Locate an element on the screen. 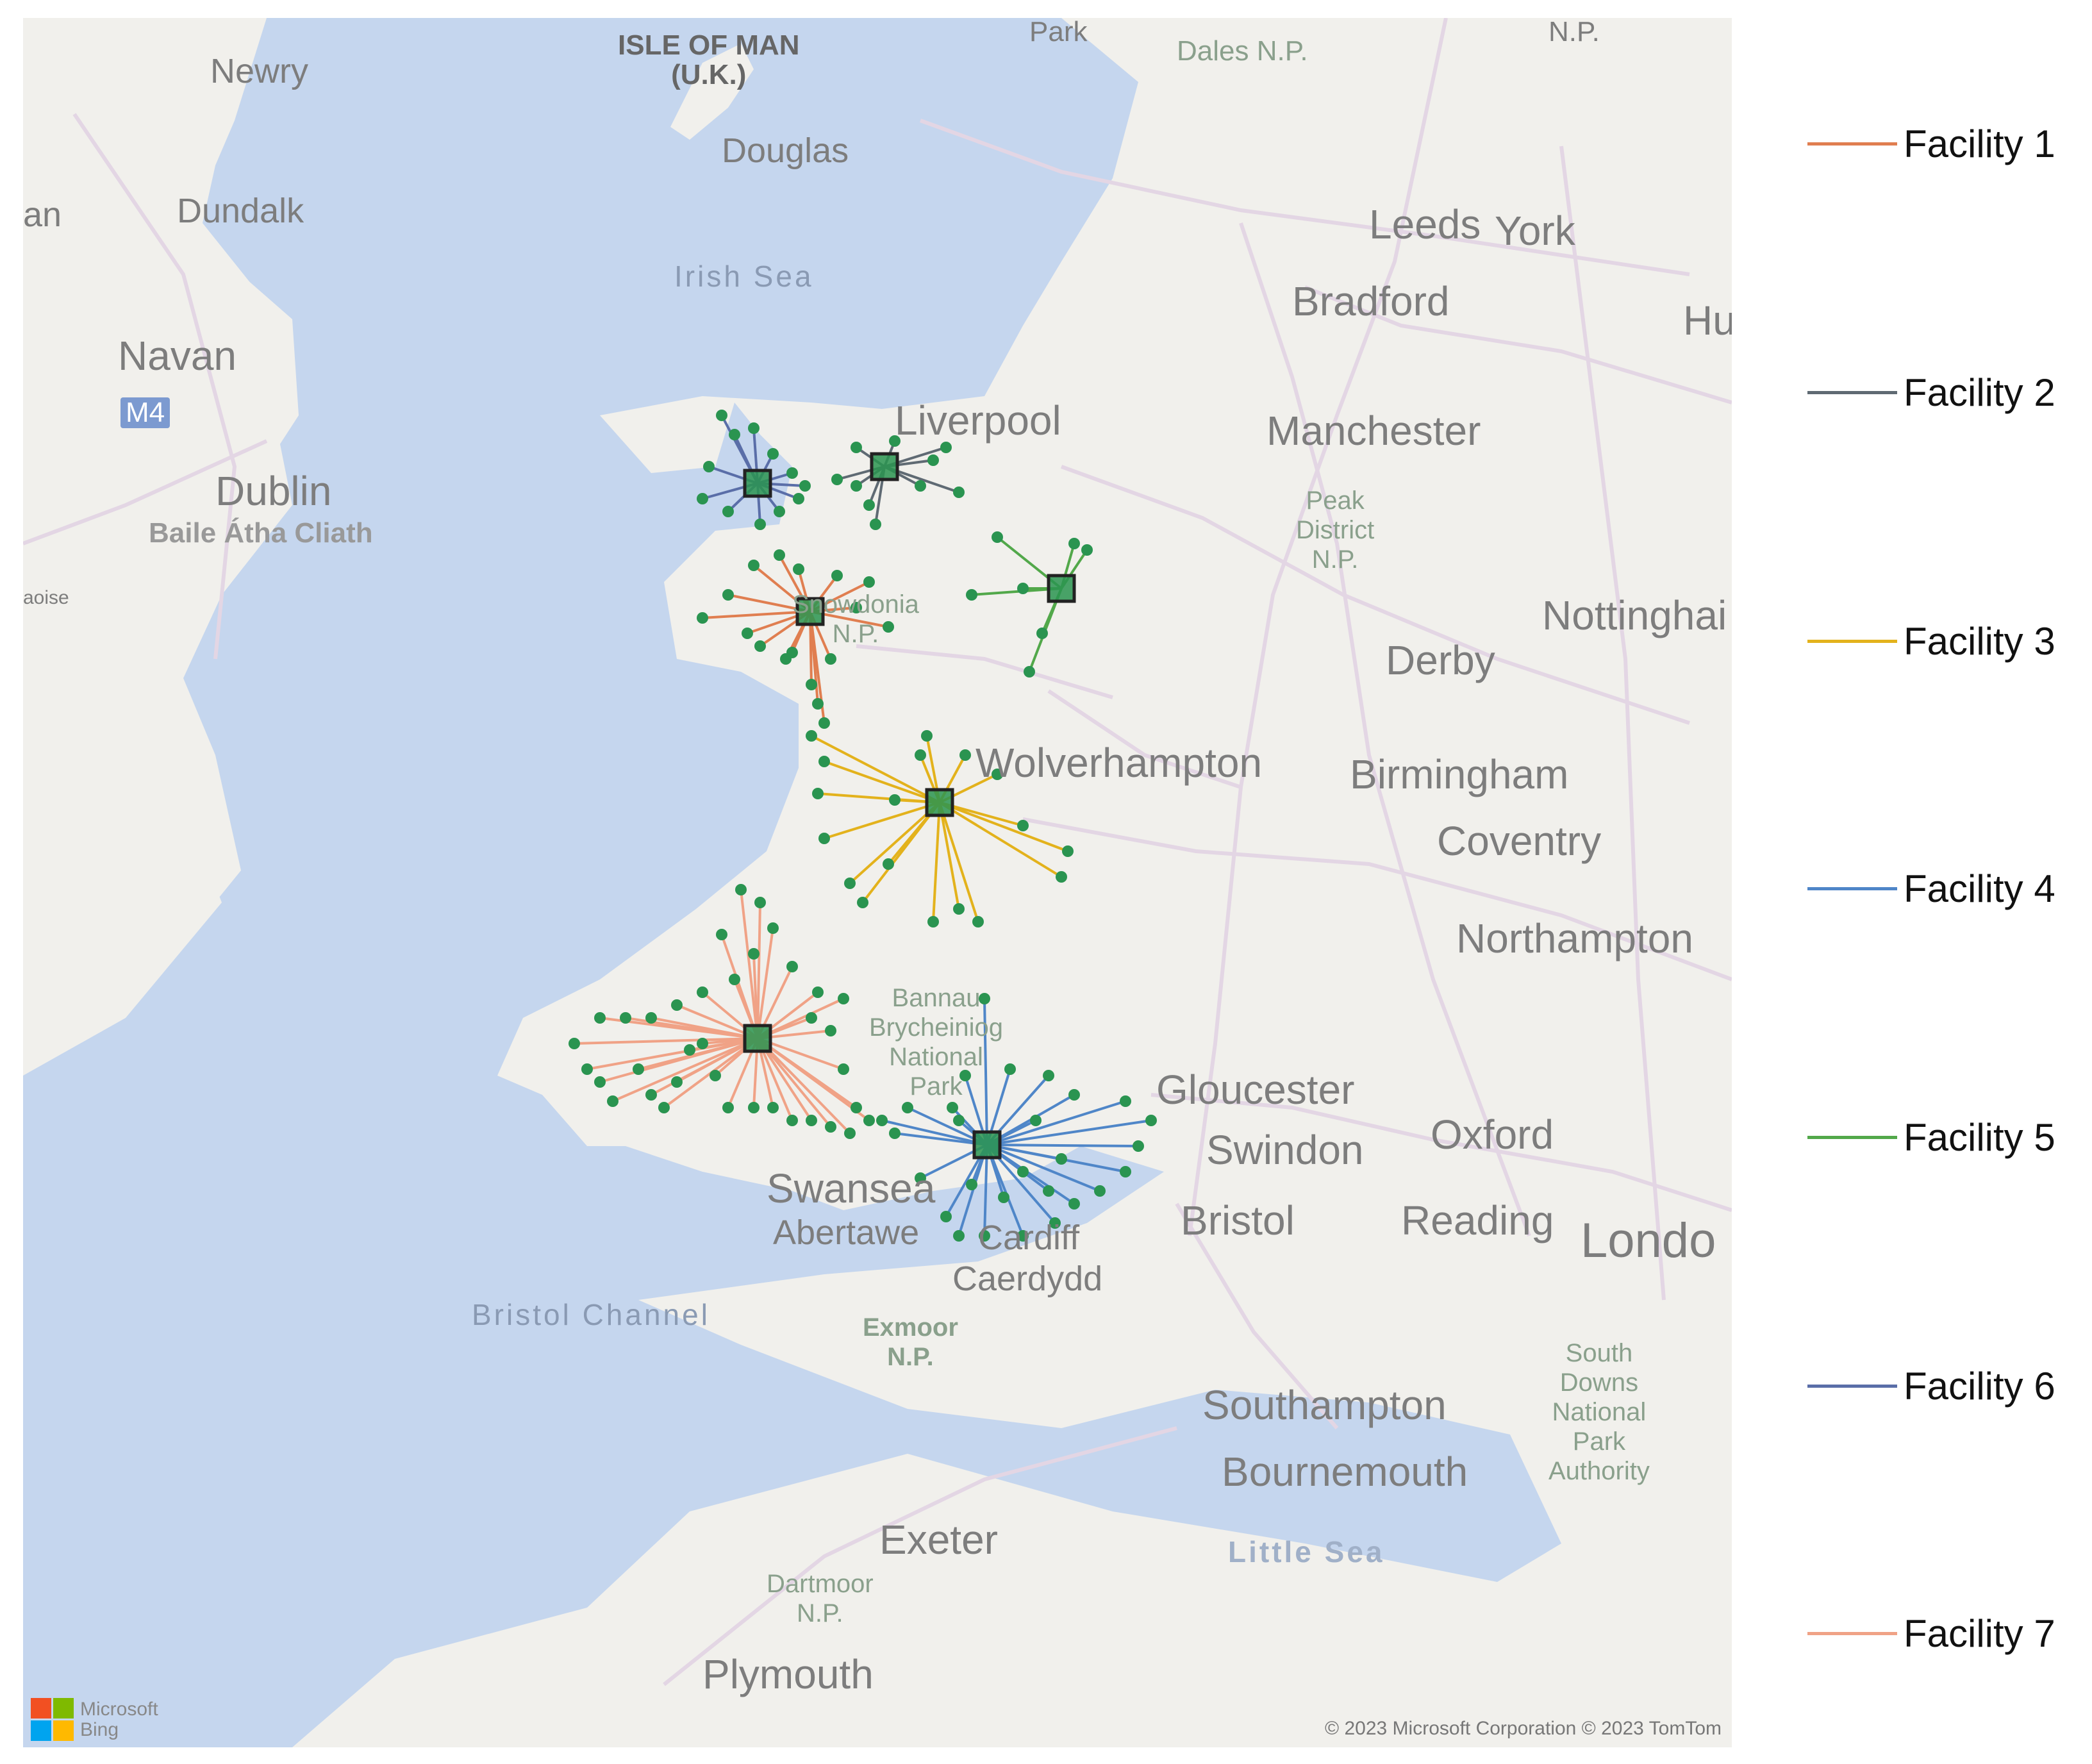  legend-item: Facility 7 is located at coordinates (1931, 1634).